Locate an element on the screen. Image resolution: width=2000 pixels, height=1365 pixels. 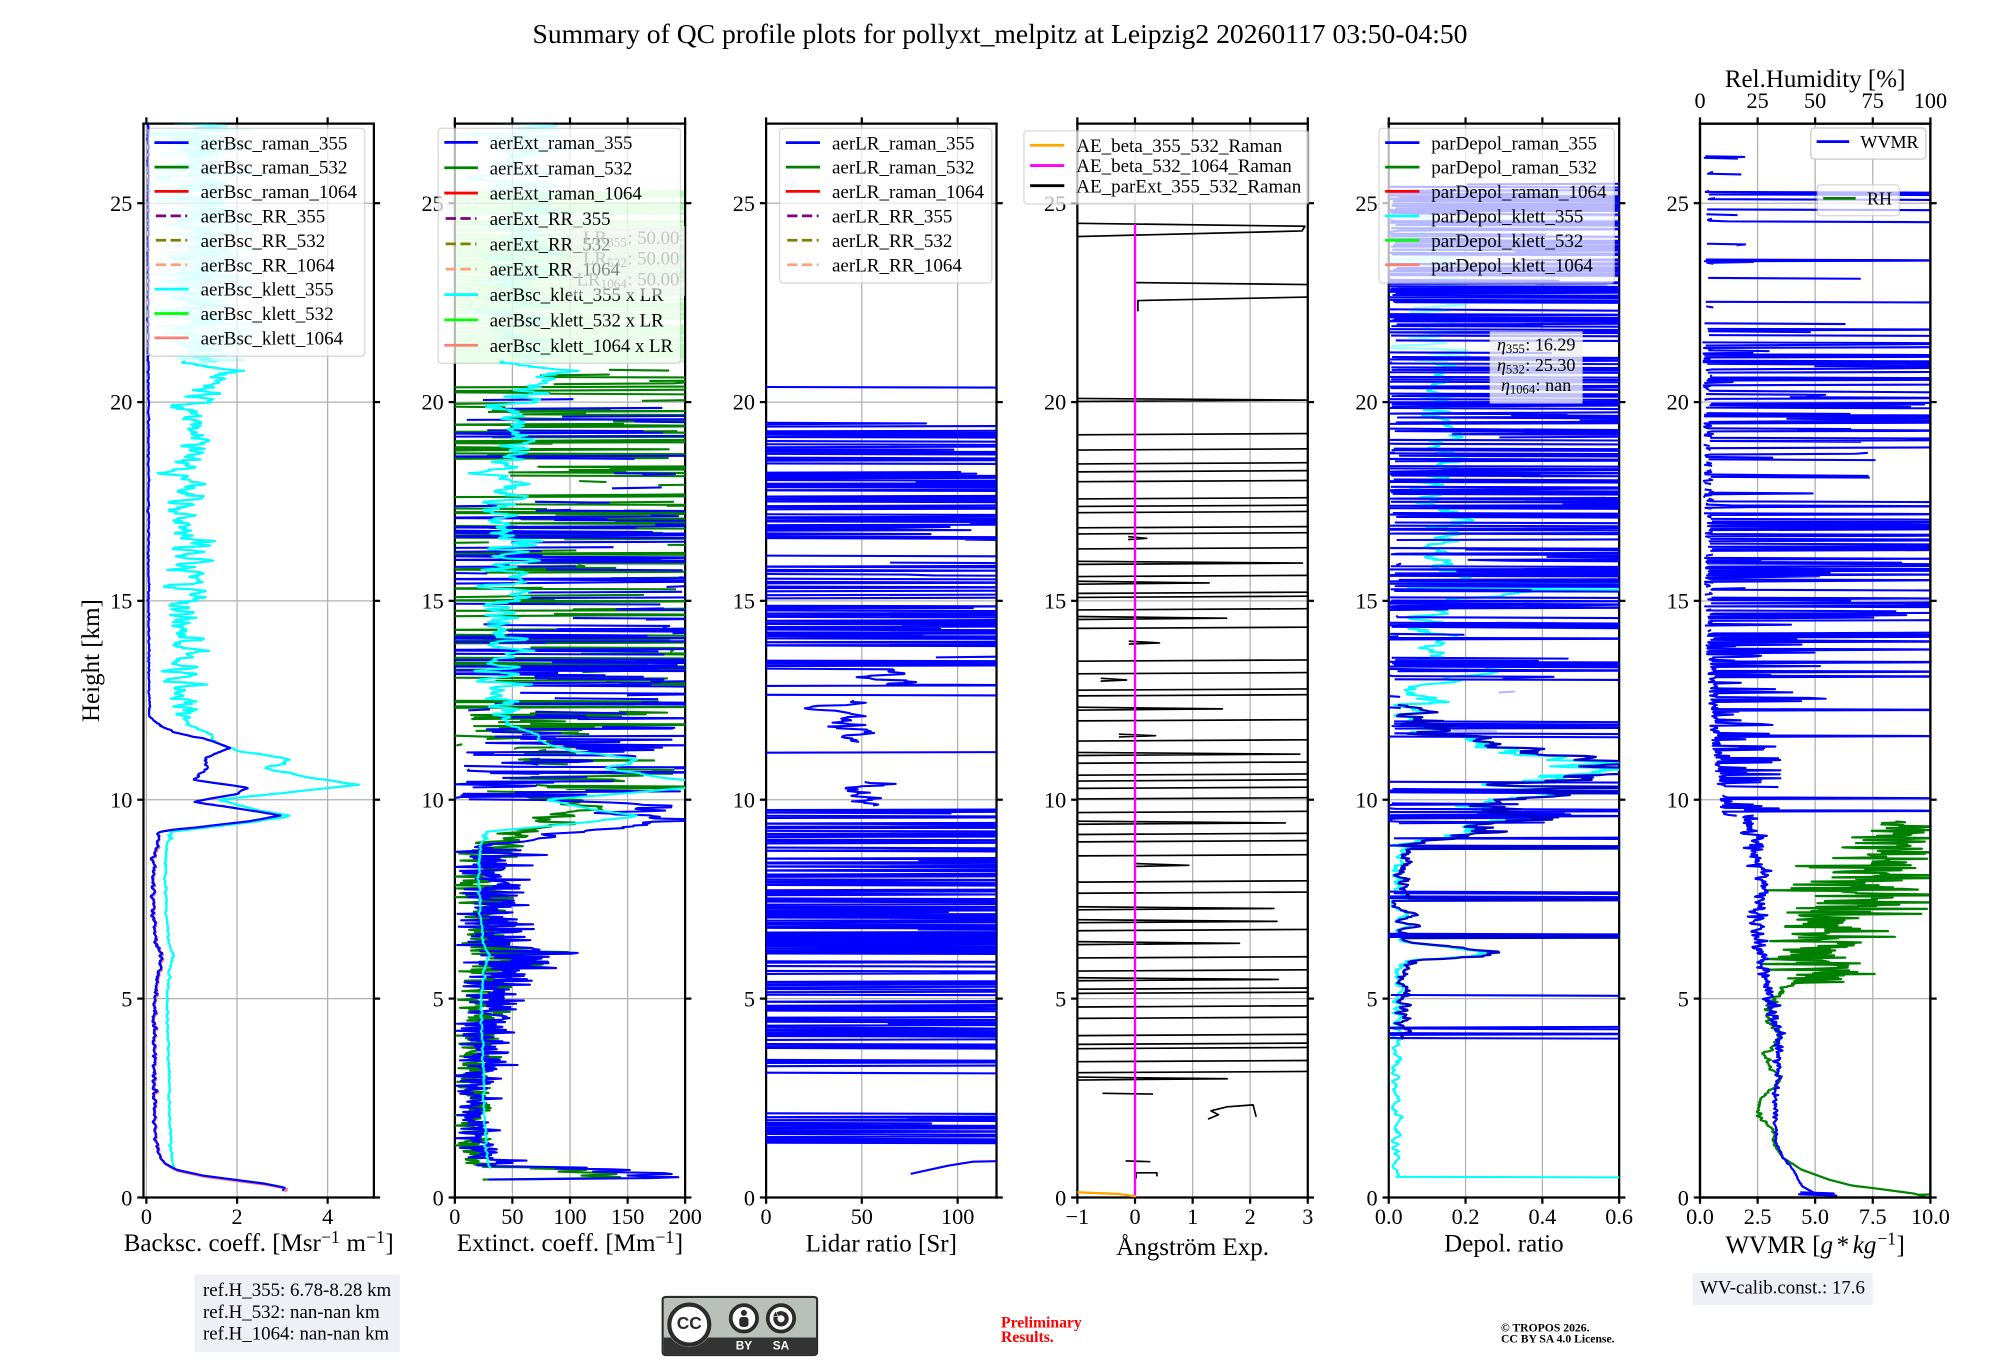
svg-text: 200 is located at coordinates (684, 1216).